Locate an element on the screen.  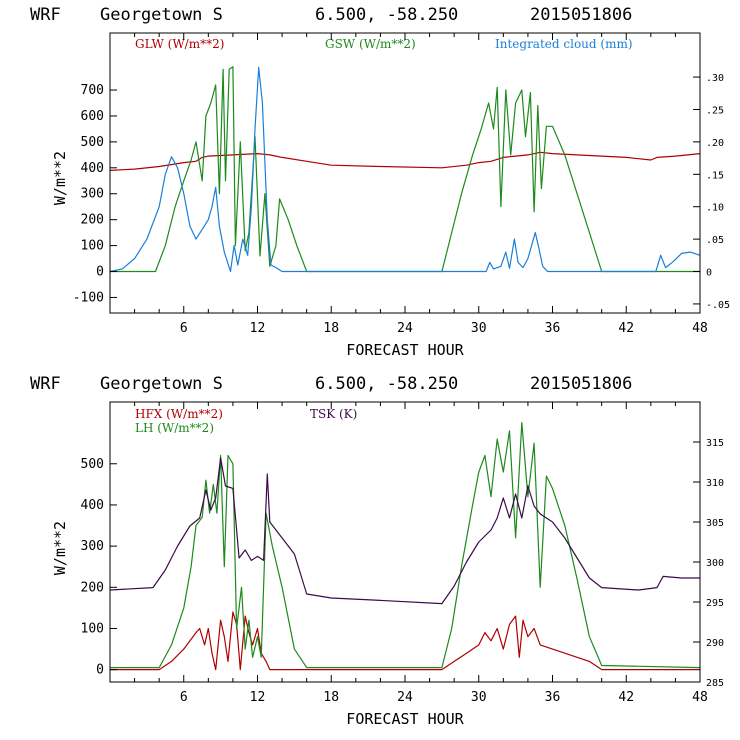
y2-tick-label: -.05 is located at coordinates (718, 305).